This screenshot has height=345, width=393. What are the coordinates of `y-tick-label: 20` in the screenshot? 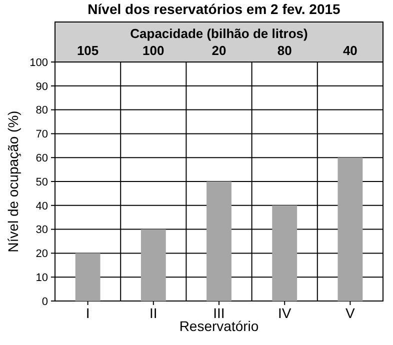 It's located at (42, 254).